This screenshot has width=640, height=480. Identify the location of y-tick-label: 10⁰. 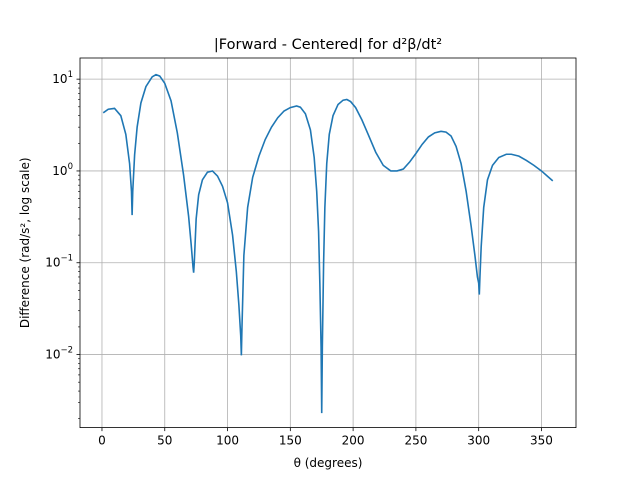
(62, 170).